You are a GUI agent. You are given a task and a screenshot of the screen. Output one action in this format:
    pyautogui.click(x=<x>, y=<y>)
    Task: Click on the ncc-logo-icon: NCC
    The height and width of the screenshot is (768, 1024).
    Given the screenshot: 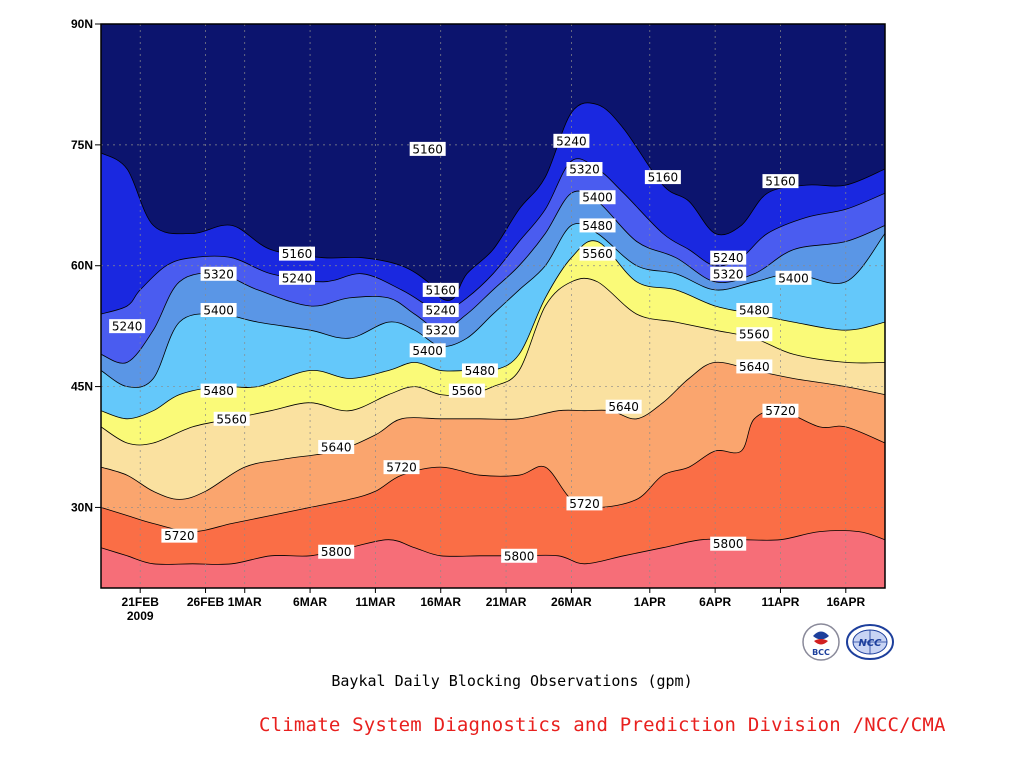 What is the action you would take?
    pyautogui.click(x=870, y=642)
    